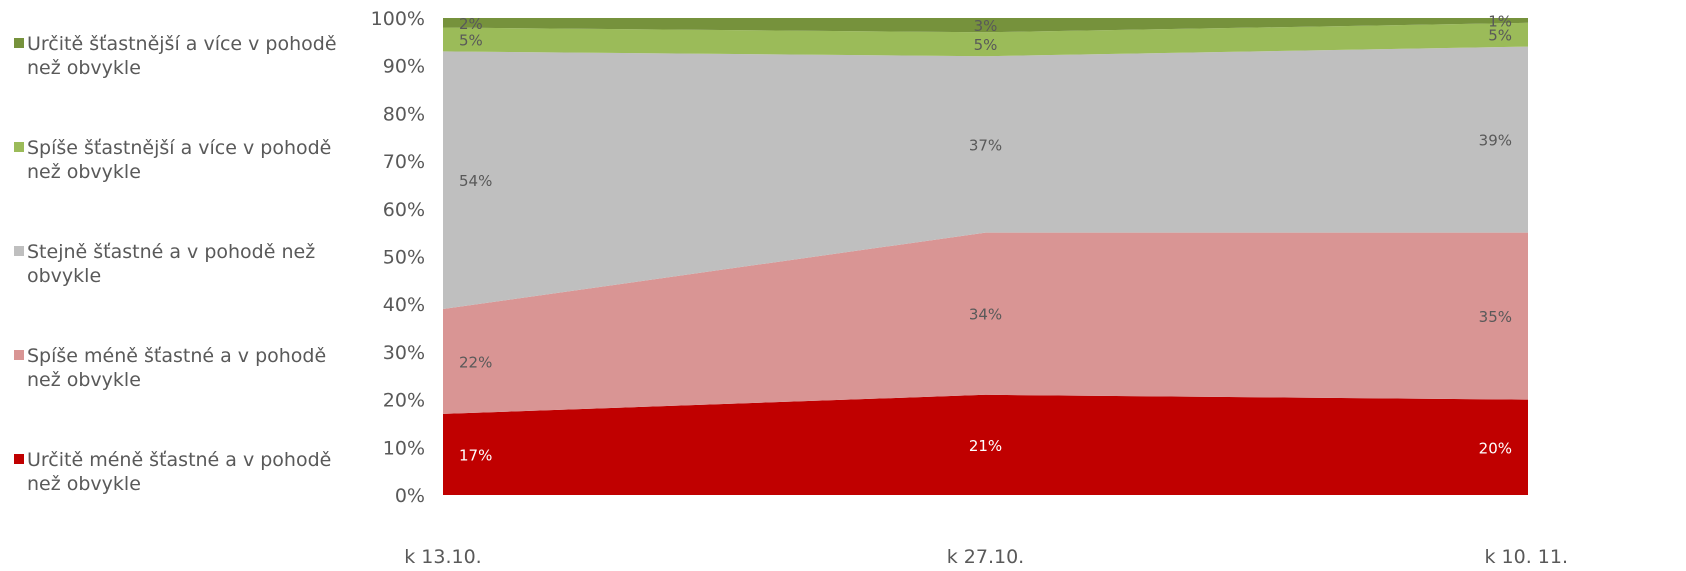 The height and width of the screenshot is (571, 1686). Describe the element at coordinates (404, 353) in the screenshot. I see `y-tick-label: 30%` at that location.